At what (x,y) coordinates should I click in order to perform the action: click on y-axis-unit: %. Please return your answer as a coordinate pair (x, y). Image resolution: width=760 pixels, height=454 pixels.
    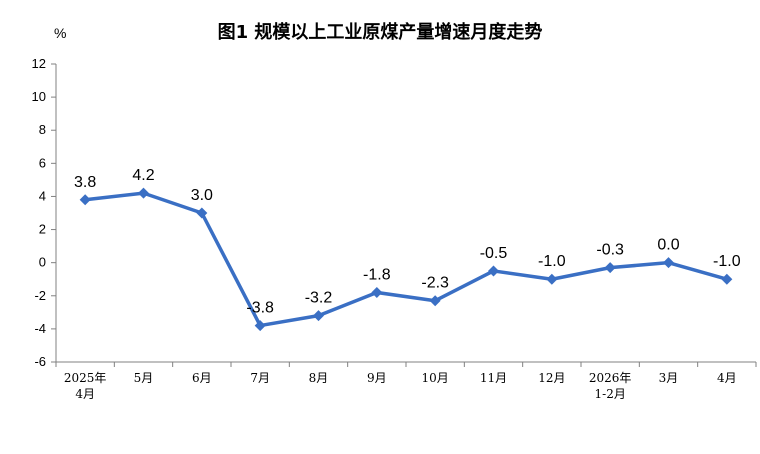
    Looking at the image, I should click on (60, 33).